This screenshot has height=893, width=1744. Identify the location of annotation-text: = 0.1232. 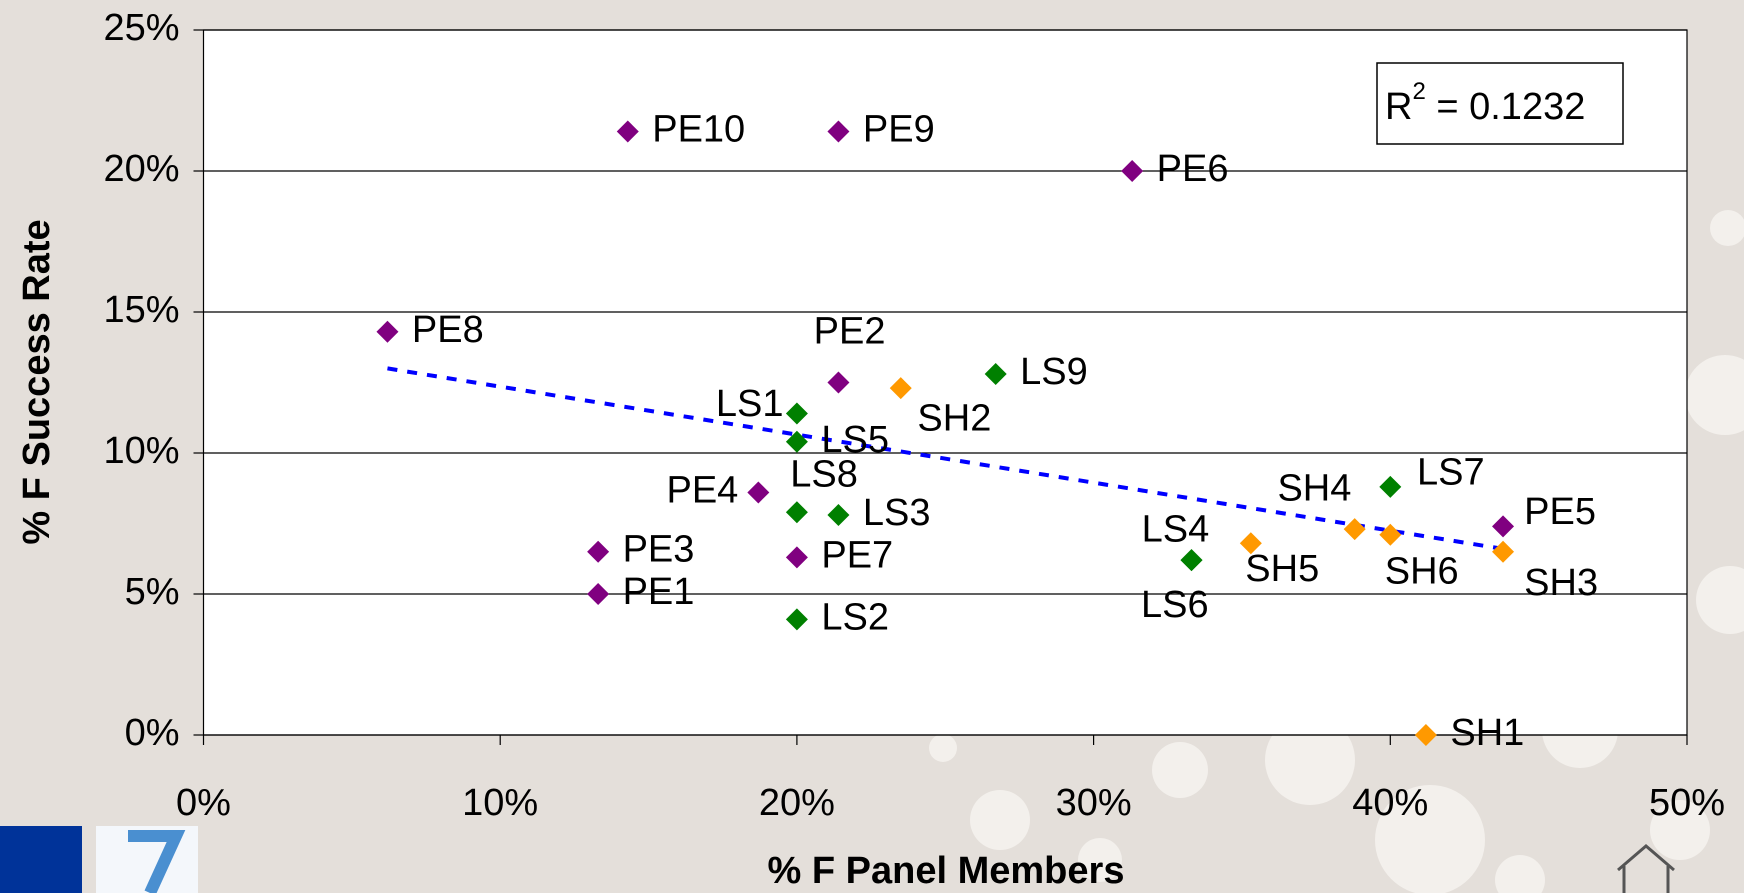
(1506, 107).